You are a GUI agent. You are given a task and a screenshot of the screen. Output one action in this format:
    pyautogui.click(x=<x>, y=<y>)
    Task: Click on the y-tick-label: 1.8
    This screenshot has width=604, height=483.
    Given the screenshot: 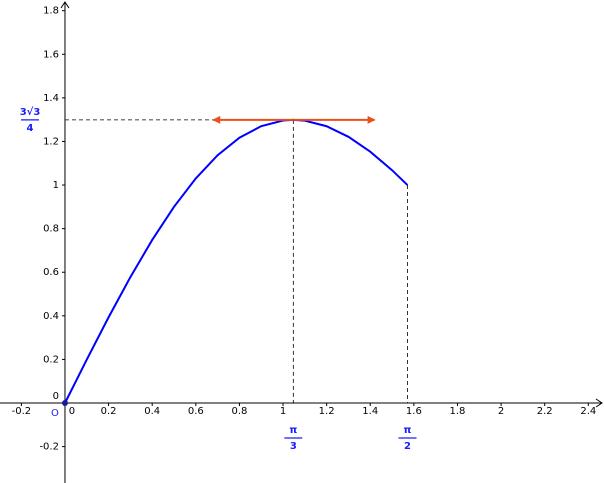 What is the action you would take?
    pyautogui.click(x=51, y=11)
    